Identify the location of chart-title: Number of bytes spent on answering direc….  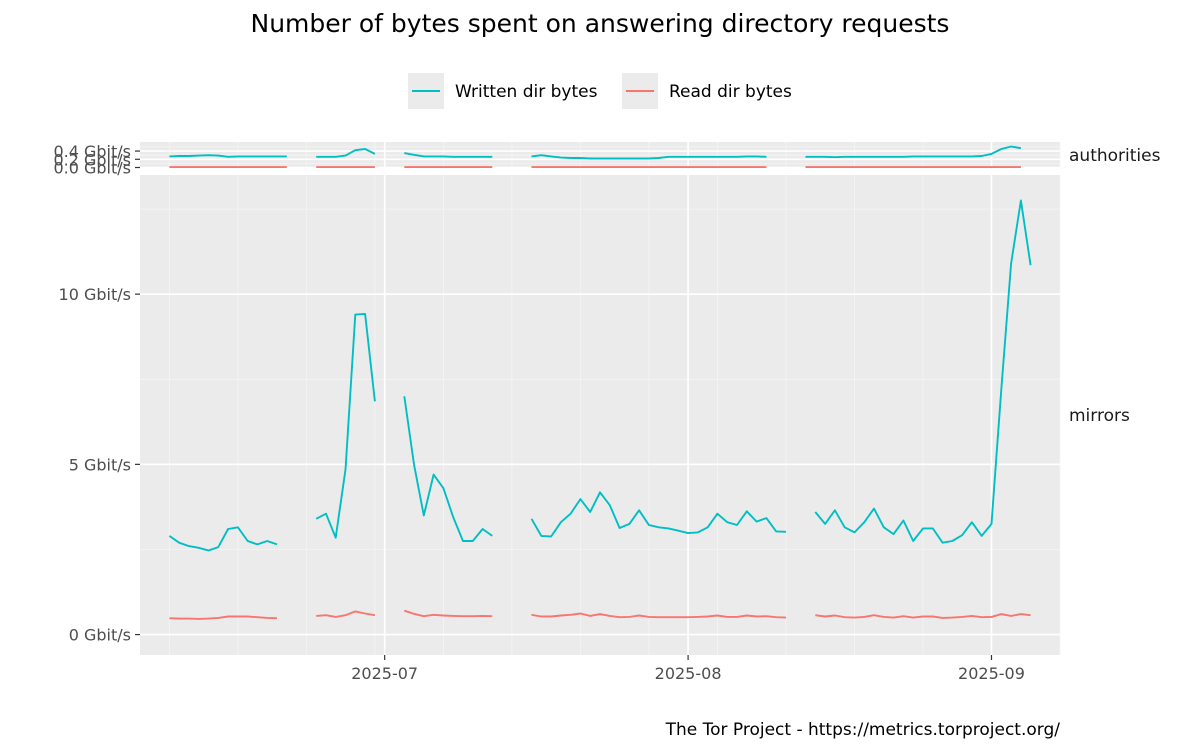
(600, 23).